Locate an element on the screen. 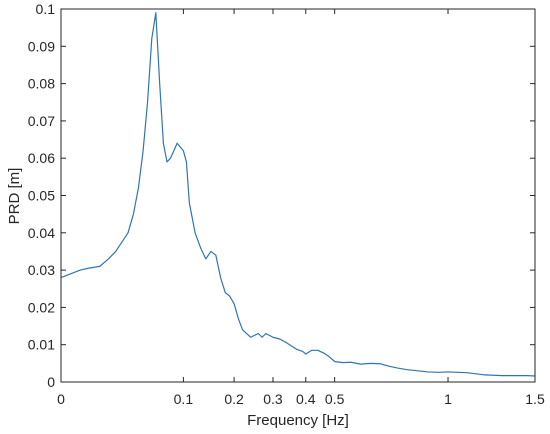 This screenshot has width=550, height=434. y-tick-label: 0.06 is located at coordinates (41, 158).